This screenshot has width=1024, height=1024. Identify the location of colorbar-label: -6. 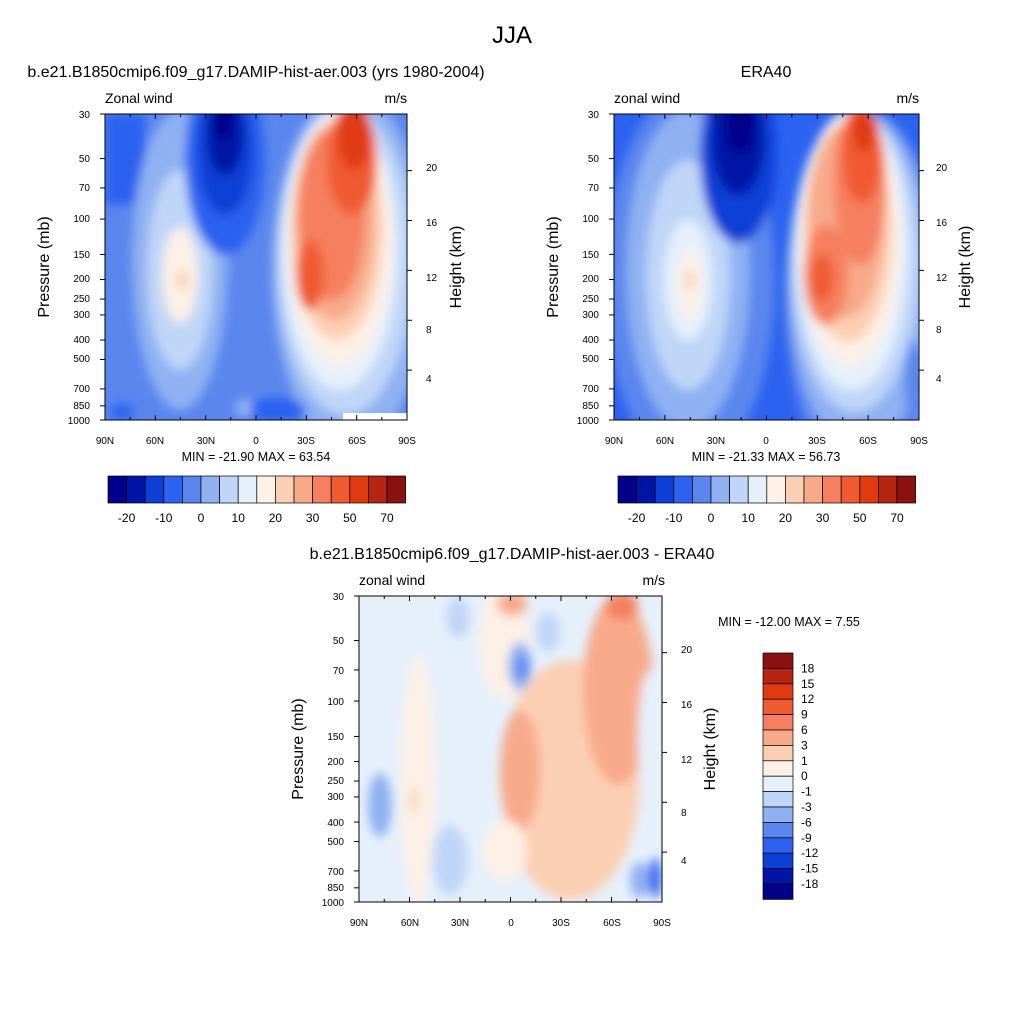
(806, 822).